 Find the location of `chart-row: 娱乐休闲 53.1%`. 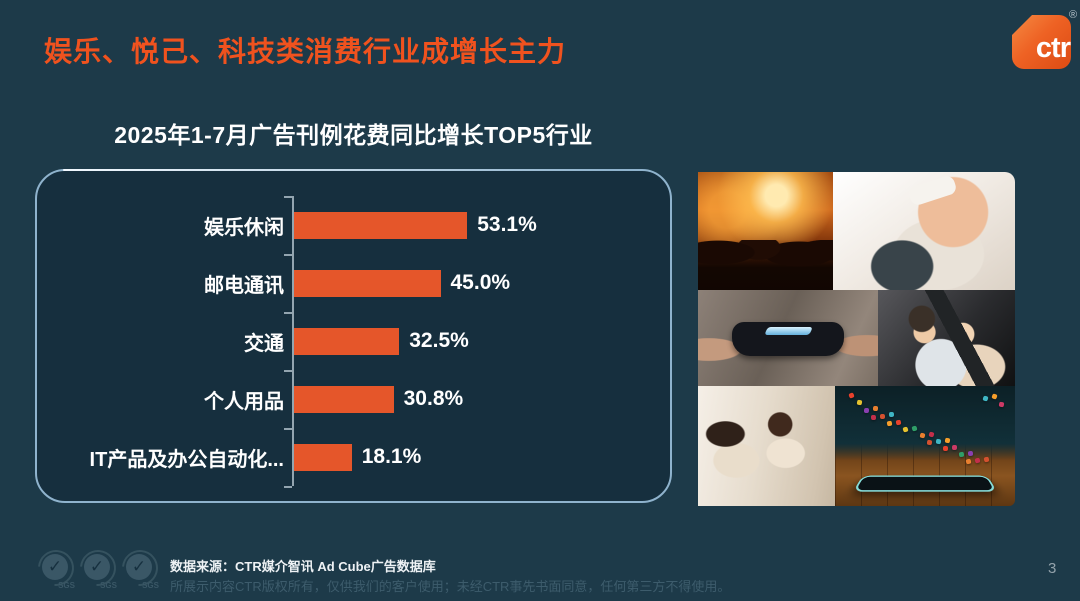

chart-row: 娱乐休闲 53.1% is located at coordinates (353, 225).